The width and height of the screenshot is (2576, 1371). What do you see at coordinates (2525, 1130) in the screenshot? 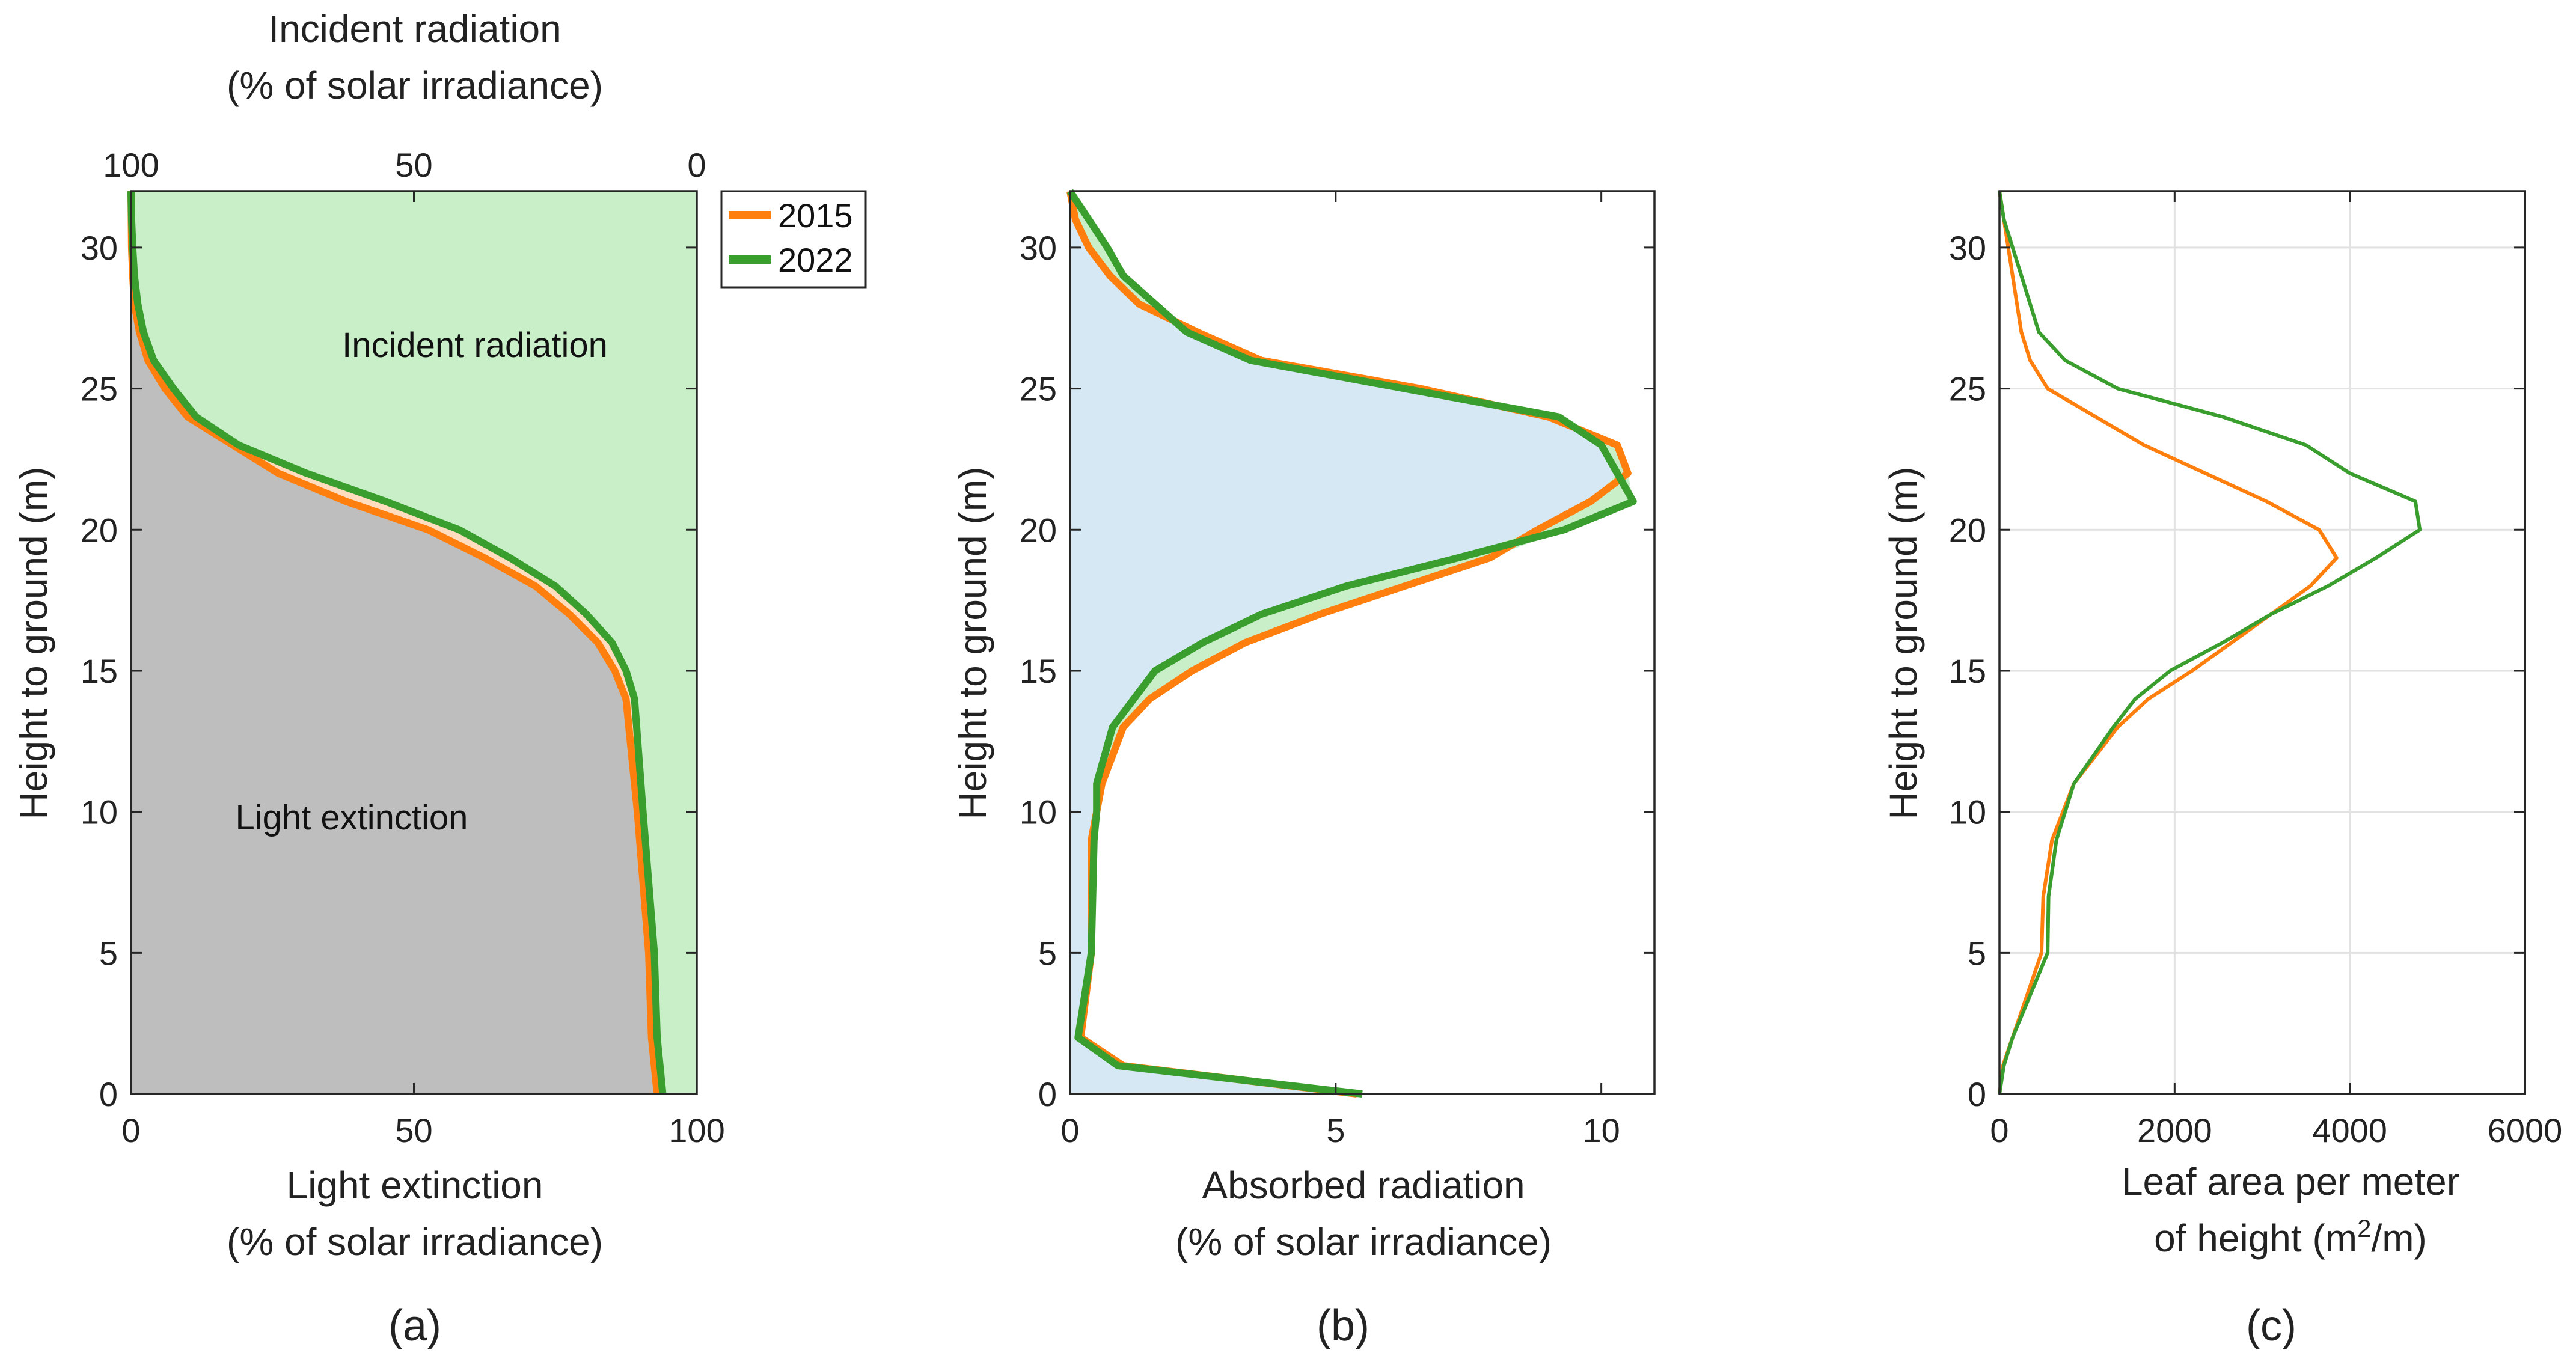
I see `x-tick-label: 6000` at bounding box center [2525, 1130].